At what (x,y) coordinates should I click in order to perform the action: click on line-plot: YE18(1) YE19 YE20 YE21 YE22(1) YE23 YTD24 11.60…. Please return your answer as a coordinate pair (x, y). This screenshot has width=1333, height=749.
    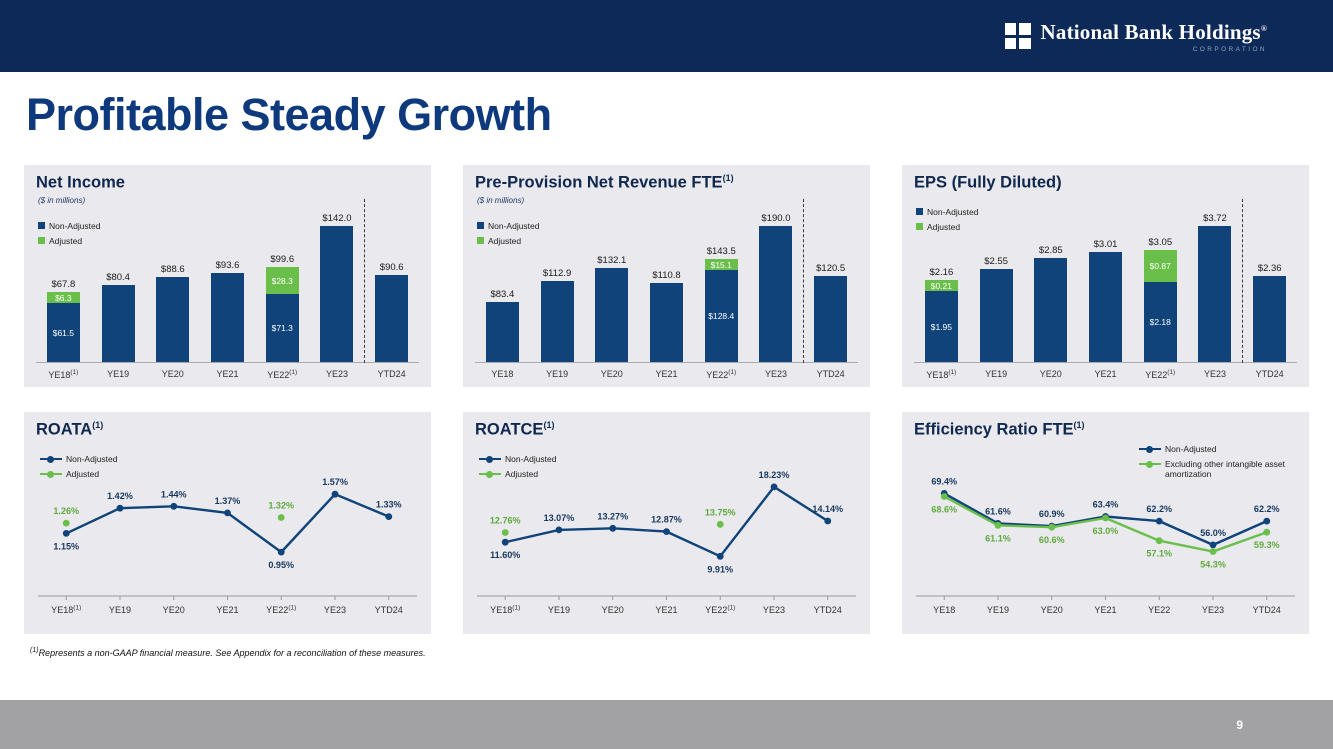
    Looking at the image, I should click on (666, 542).